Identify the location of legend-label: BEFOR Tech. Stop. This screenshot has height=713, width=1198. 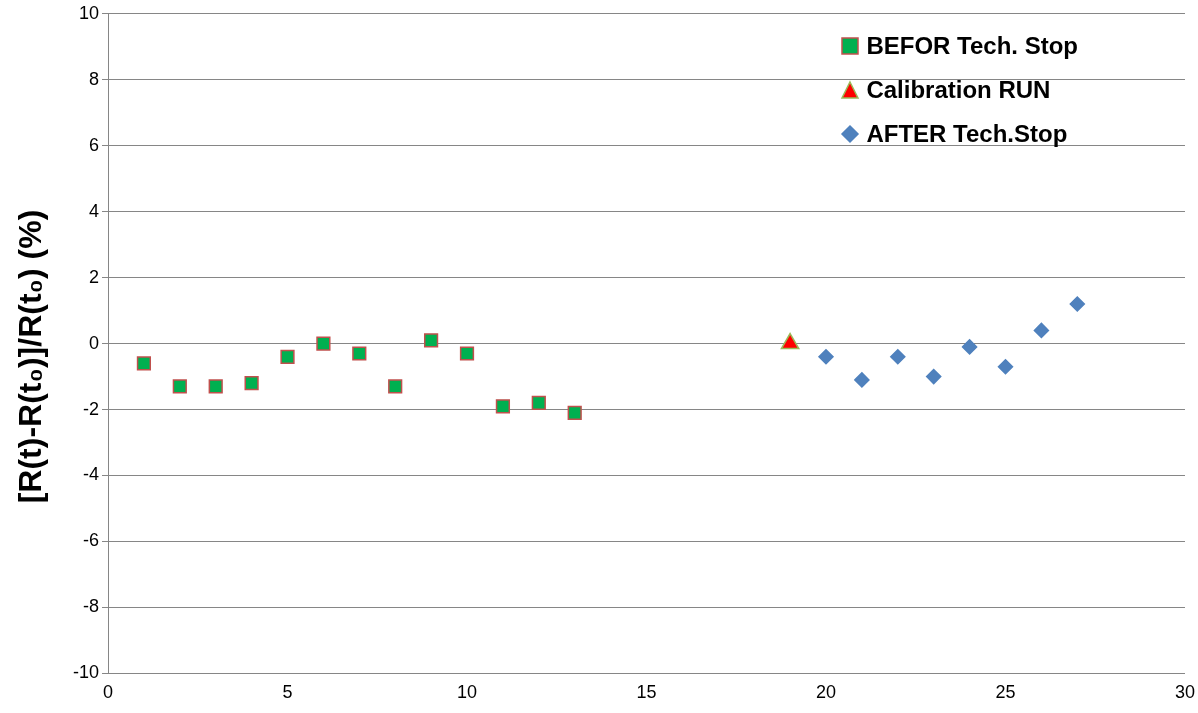
(972, 46).